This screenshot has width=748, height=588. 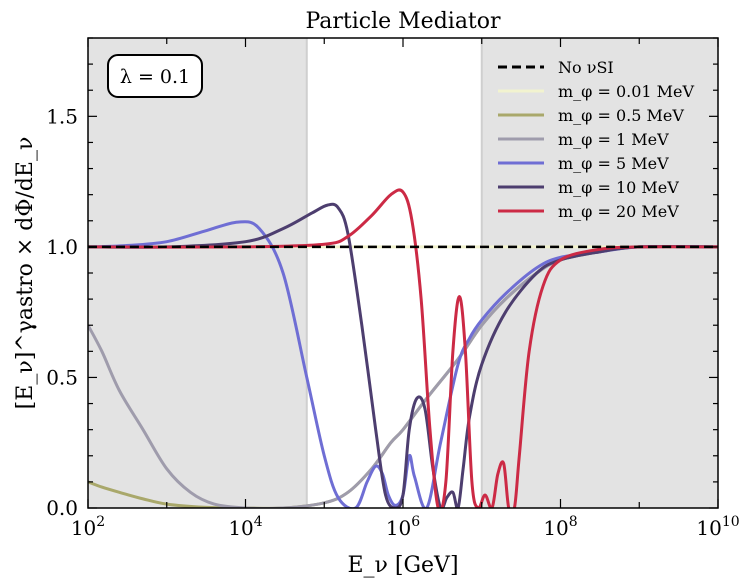 What do you see at coordinates (618, 211) in the screenshot?
I see `legend-label-6: m_φ = 20 MeV` at bounding box center [618, 211].